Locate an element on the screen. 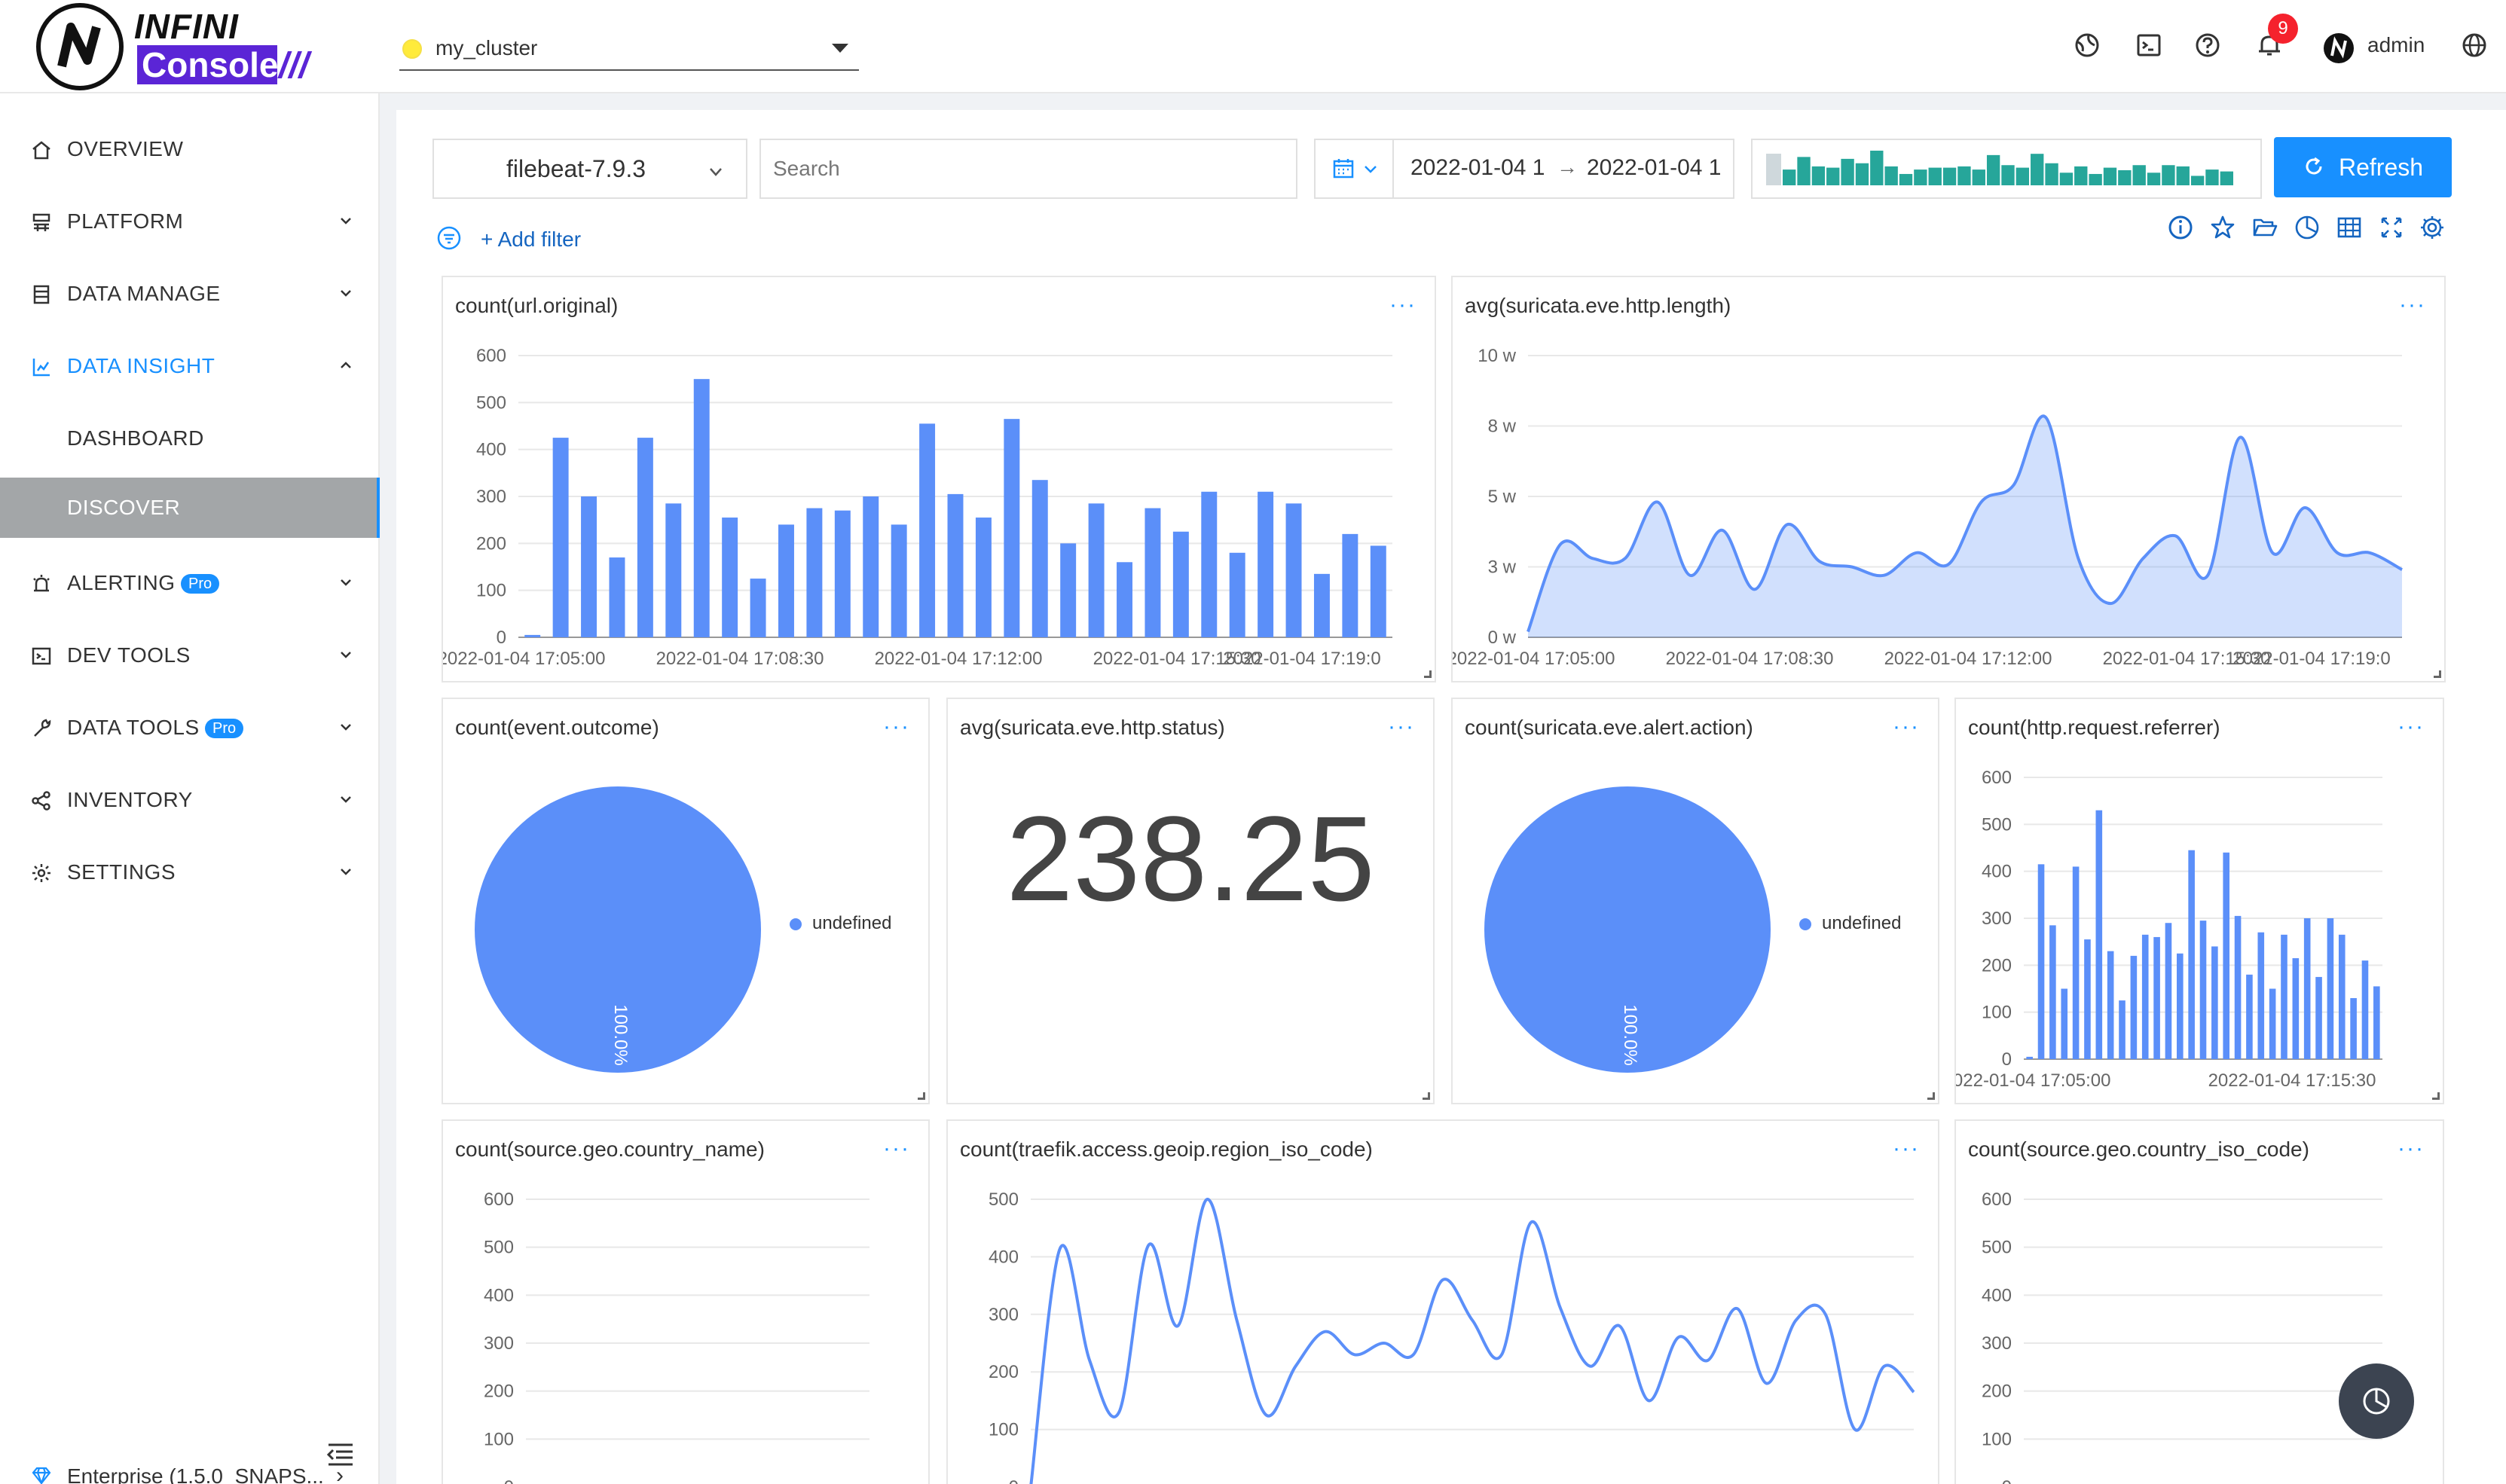  panel-http-status: avg(suricata.eve.http.status) ··· 238.25 is located at coordinates (1190, 901).